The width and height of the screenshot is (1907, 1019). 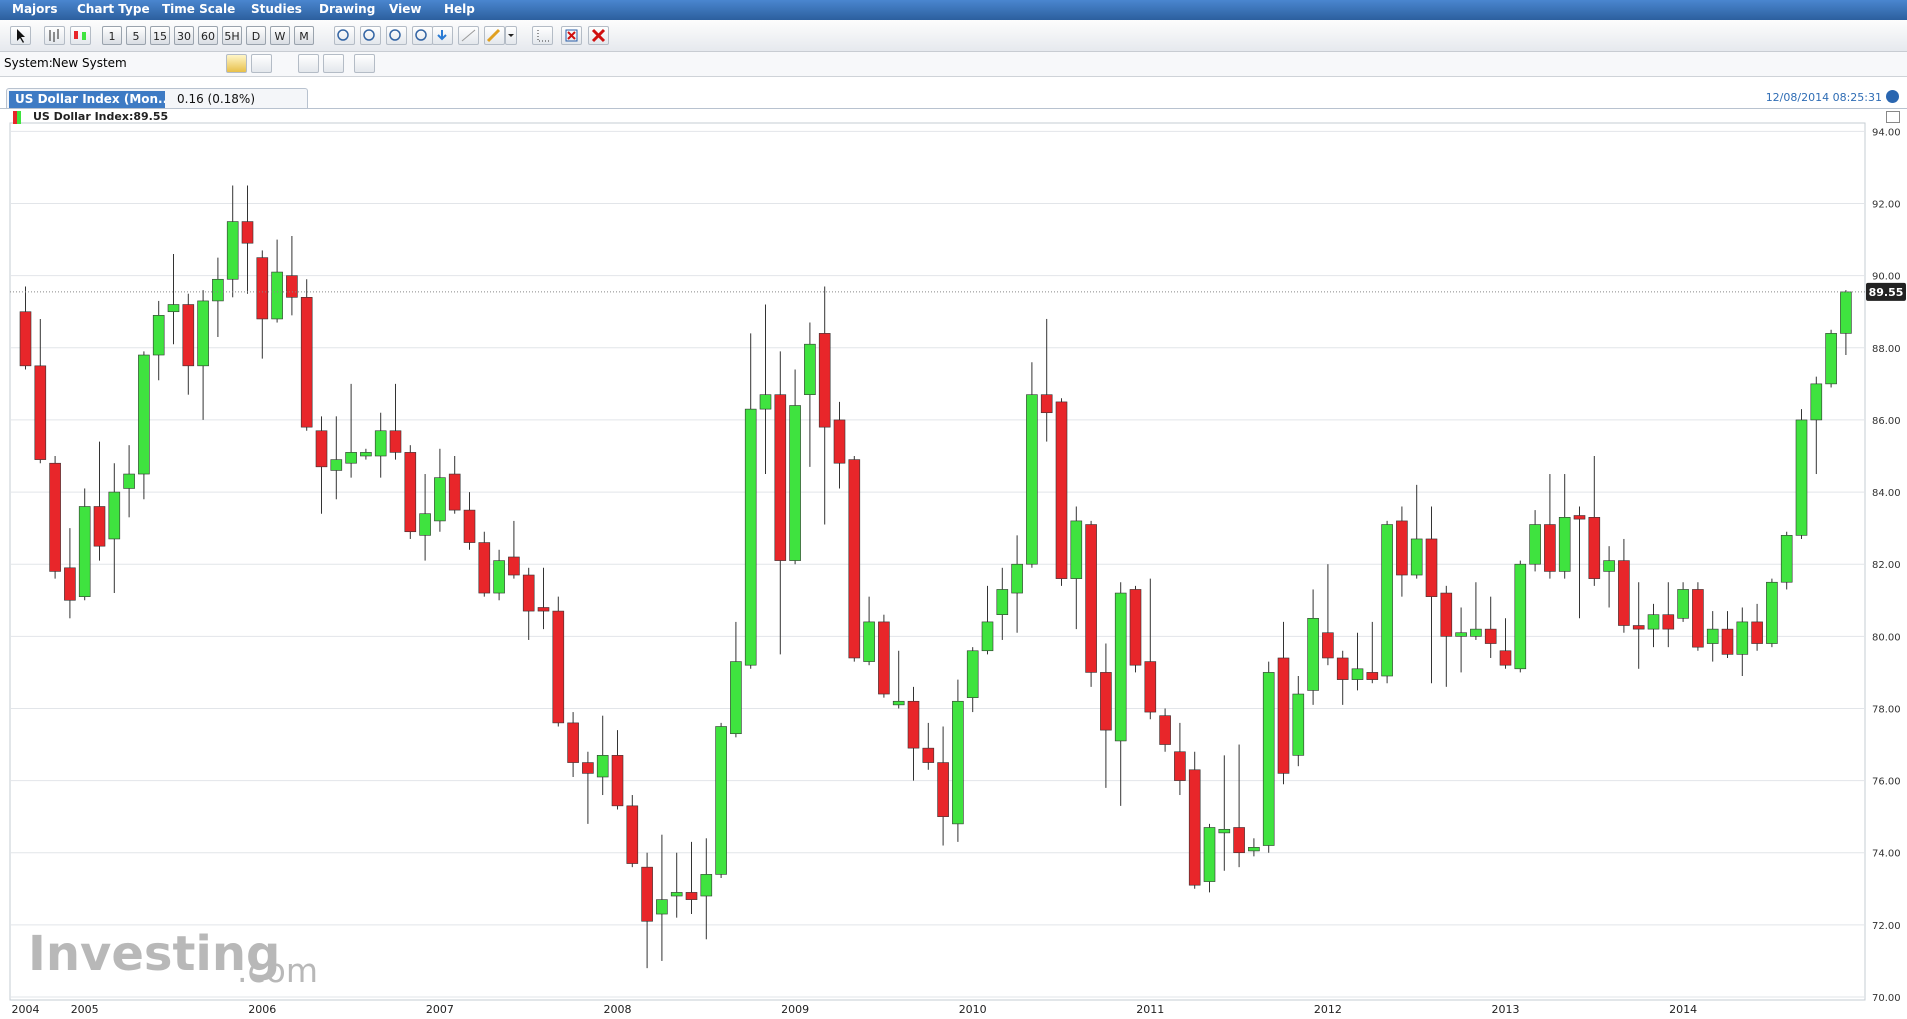 I want to click on zoom-in, so click(x=344, y=35).